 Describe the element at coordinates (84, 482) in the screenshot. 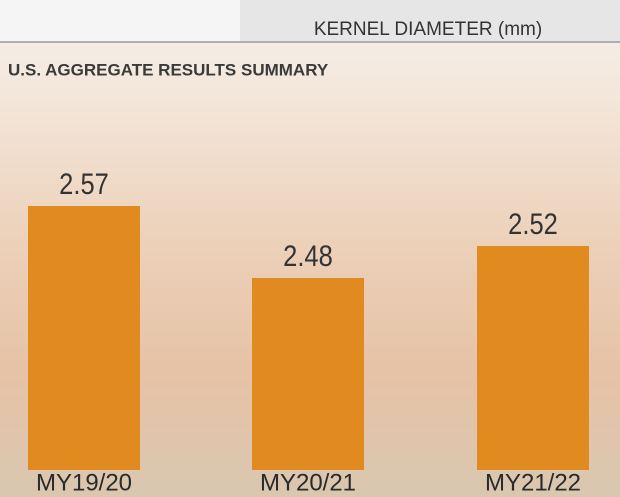

I see `x-tick-label: MY19/20` at that location.